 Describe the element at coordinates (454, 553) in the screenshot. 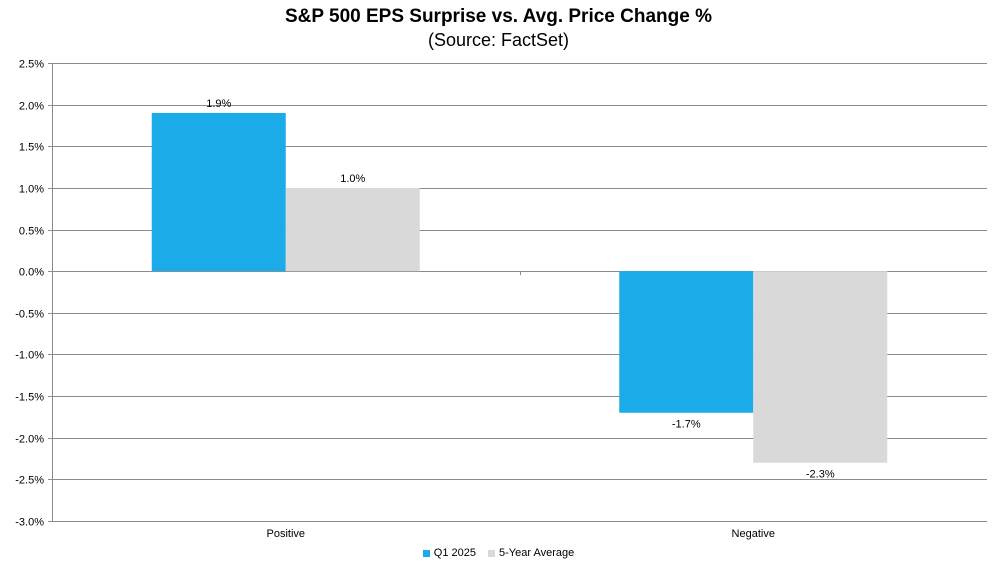

I see `legend-label-q1-2025: Q1 2025` at that location.